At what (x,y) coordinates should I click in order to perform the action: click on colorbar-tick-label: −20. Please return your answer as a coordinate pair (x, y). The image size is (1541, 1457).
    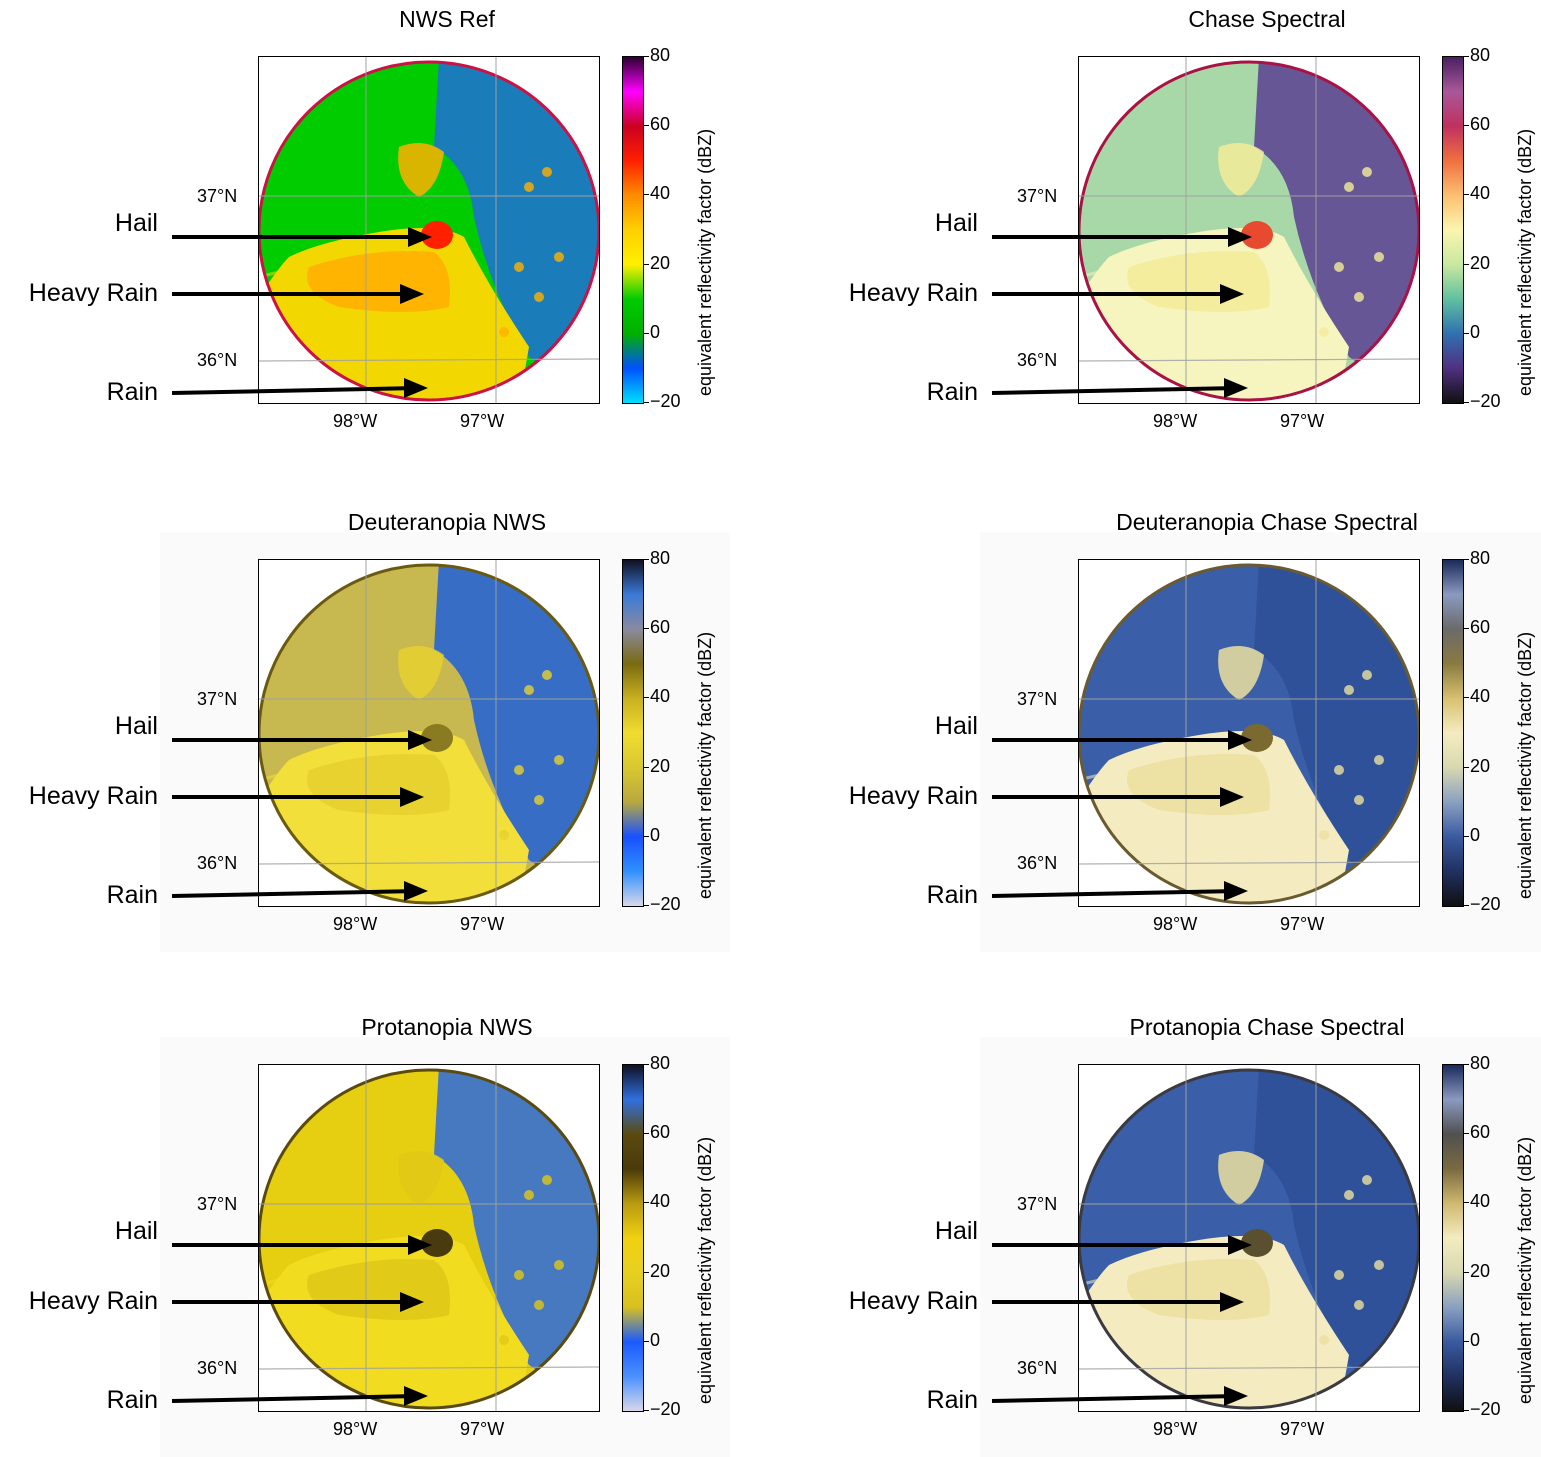
    Looking at the image, I should click on (665, 904).